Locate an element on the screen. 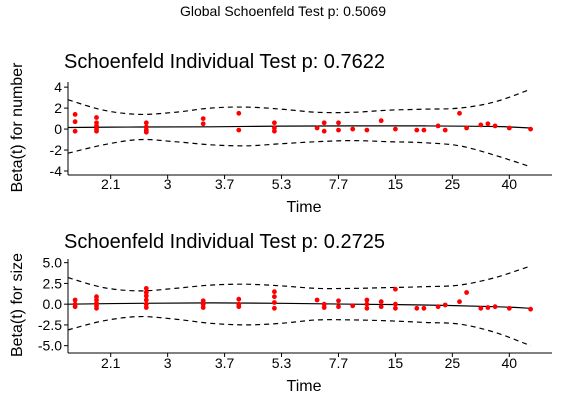 The image size is (566, 405). fit-line is located at coordinates (299, 305).